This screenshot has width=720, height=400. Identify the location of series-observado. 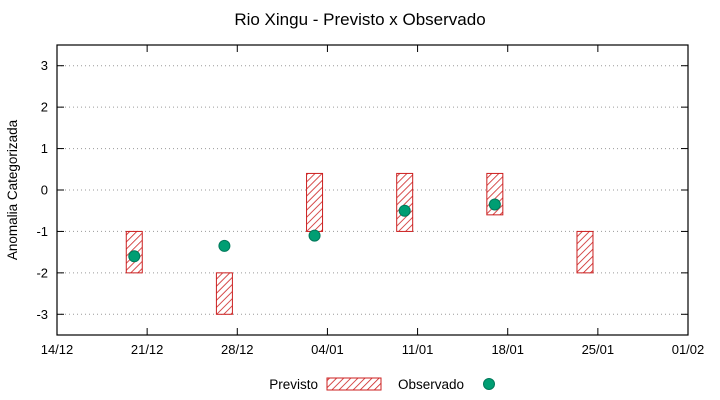
(314, 230).